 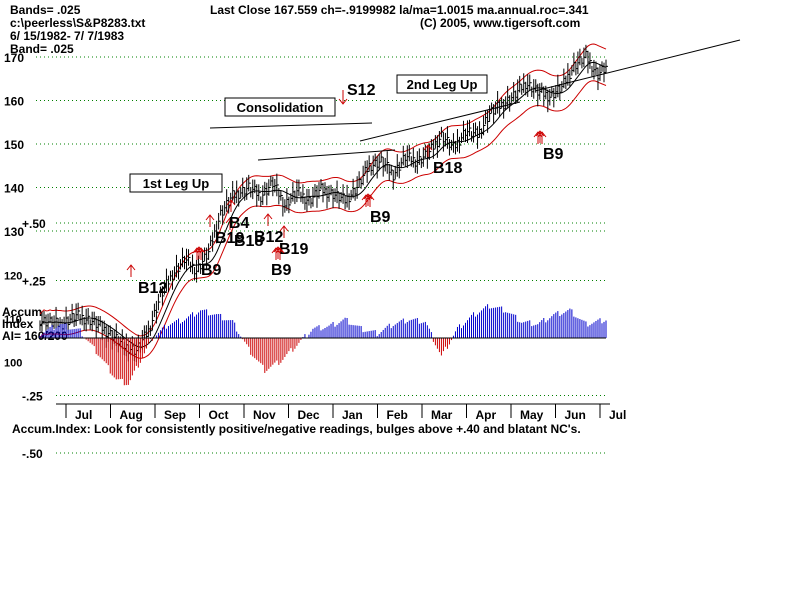 What do you see at coordinates (14, 210) in the screenshot?
I see `price-y-axis: 170 160 150 140 130 120 110 100` at bounding box center [14, 210].